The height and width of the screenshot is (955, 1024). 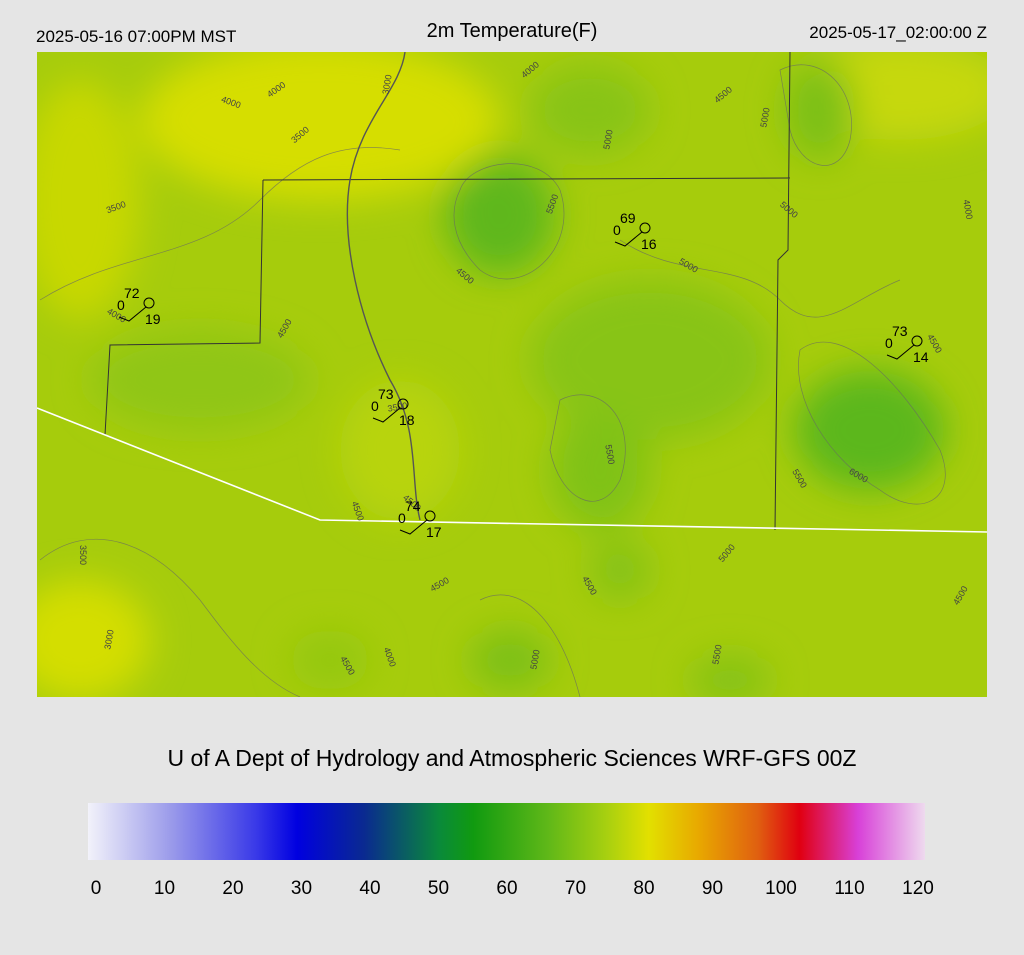 I want to click on colorbar-tick-label: 100, so click(x=781, y=888).